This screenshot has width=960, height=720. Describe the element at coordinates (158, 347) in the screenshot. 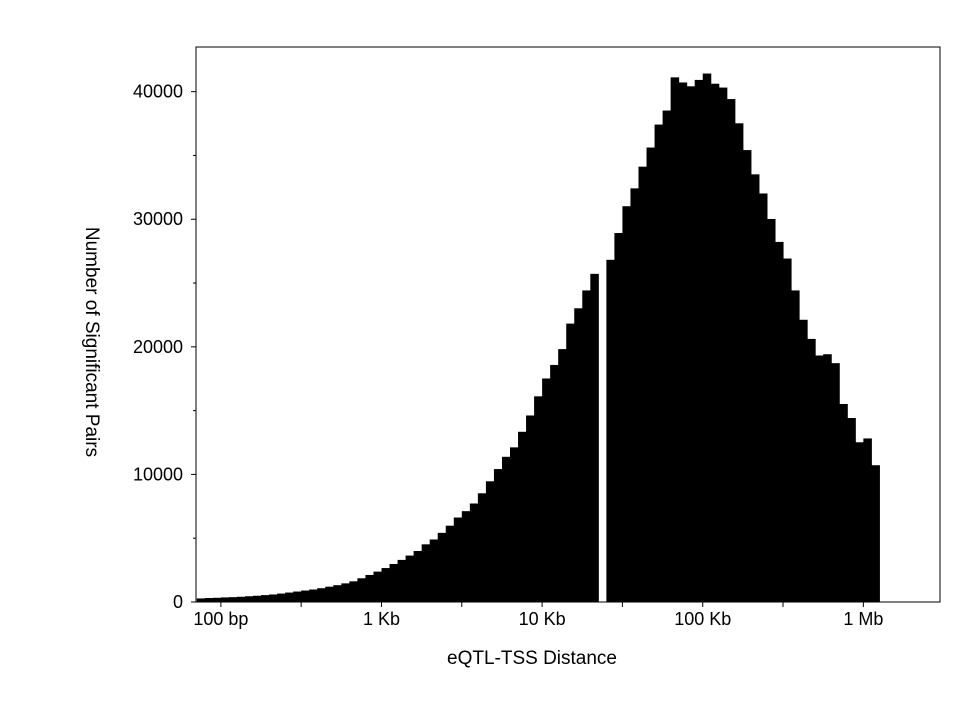

I see `y-tick-label: 20000` at that location.